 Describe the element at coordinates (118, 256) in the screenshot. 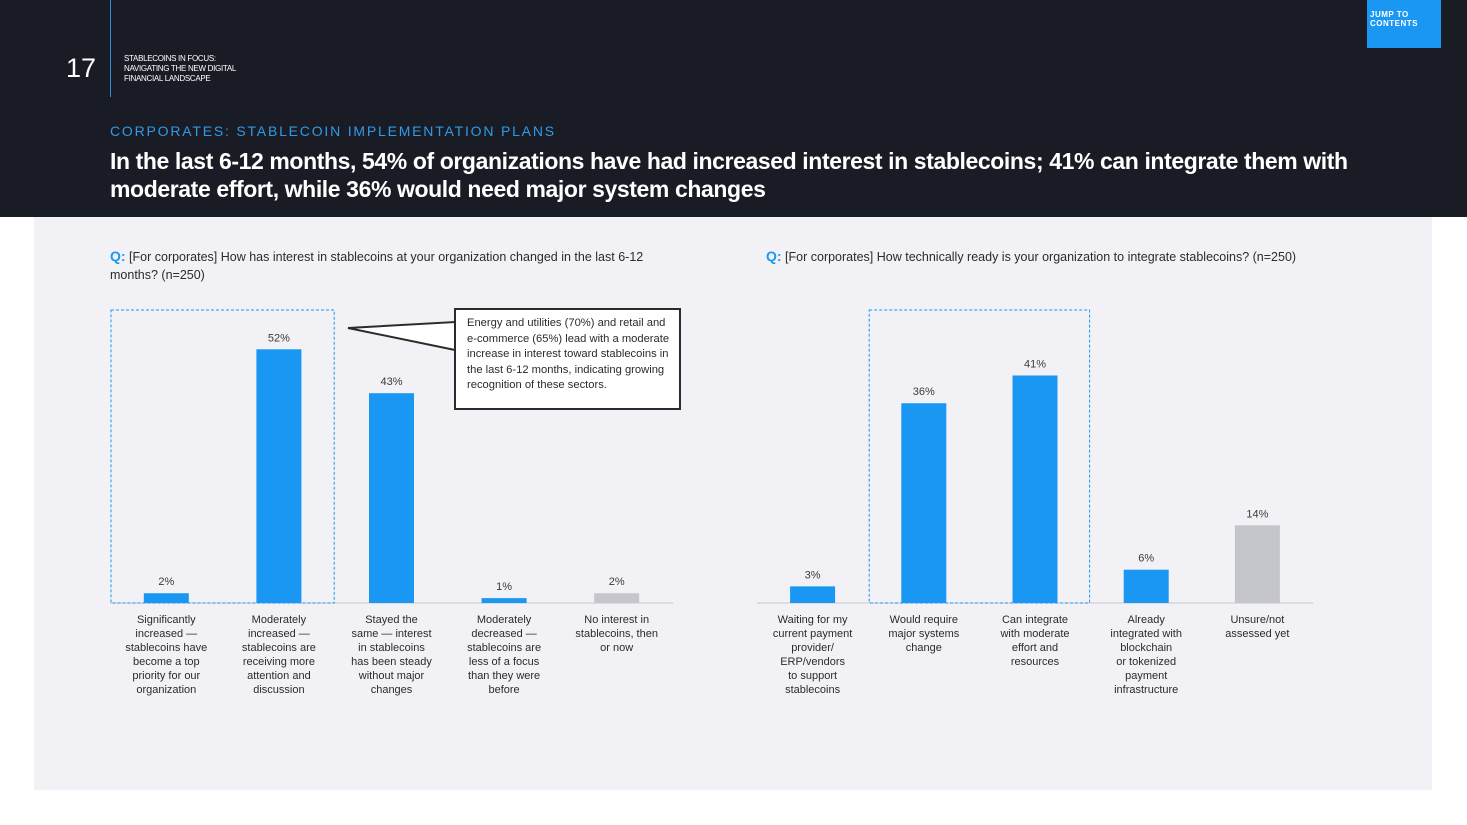

I see `left-q-marker: Q:` at that location.